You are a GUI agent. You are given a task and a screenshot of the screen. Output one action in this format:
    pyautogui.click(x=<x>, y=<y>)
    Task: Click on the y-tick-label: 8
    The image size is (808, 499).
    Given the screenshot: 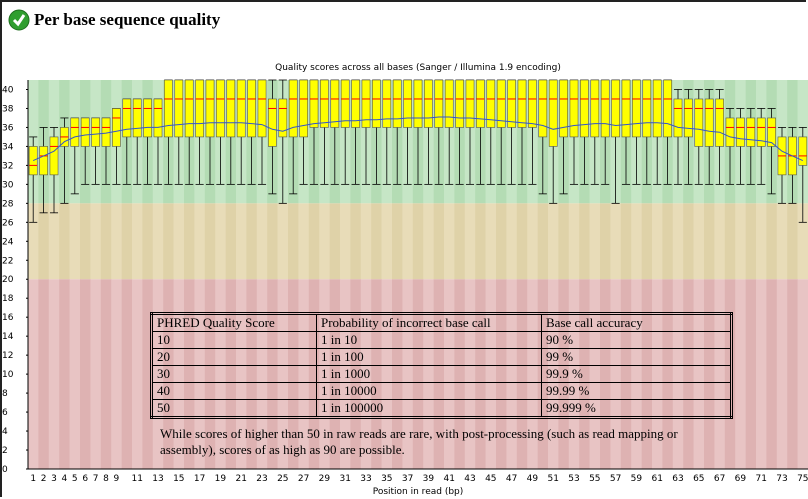 What is the action you would take?
    pyautogui.click(x=5, y=394)
    